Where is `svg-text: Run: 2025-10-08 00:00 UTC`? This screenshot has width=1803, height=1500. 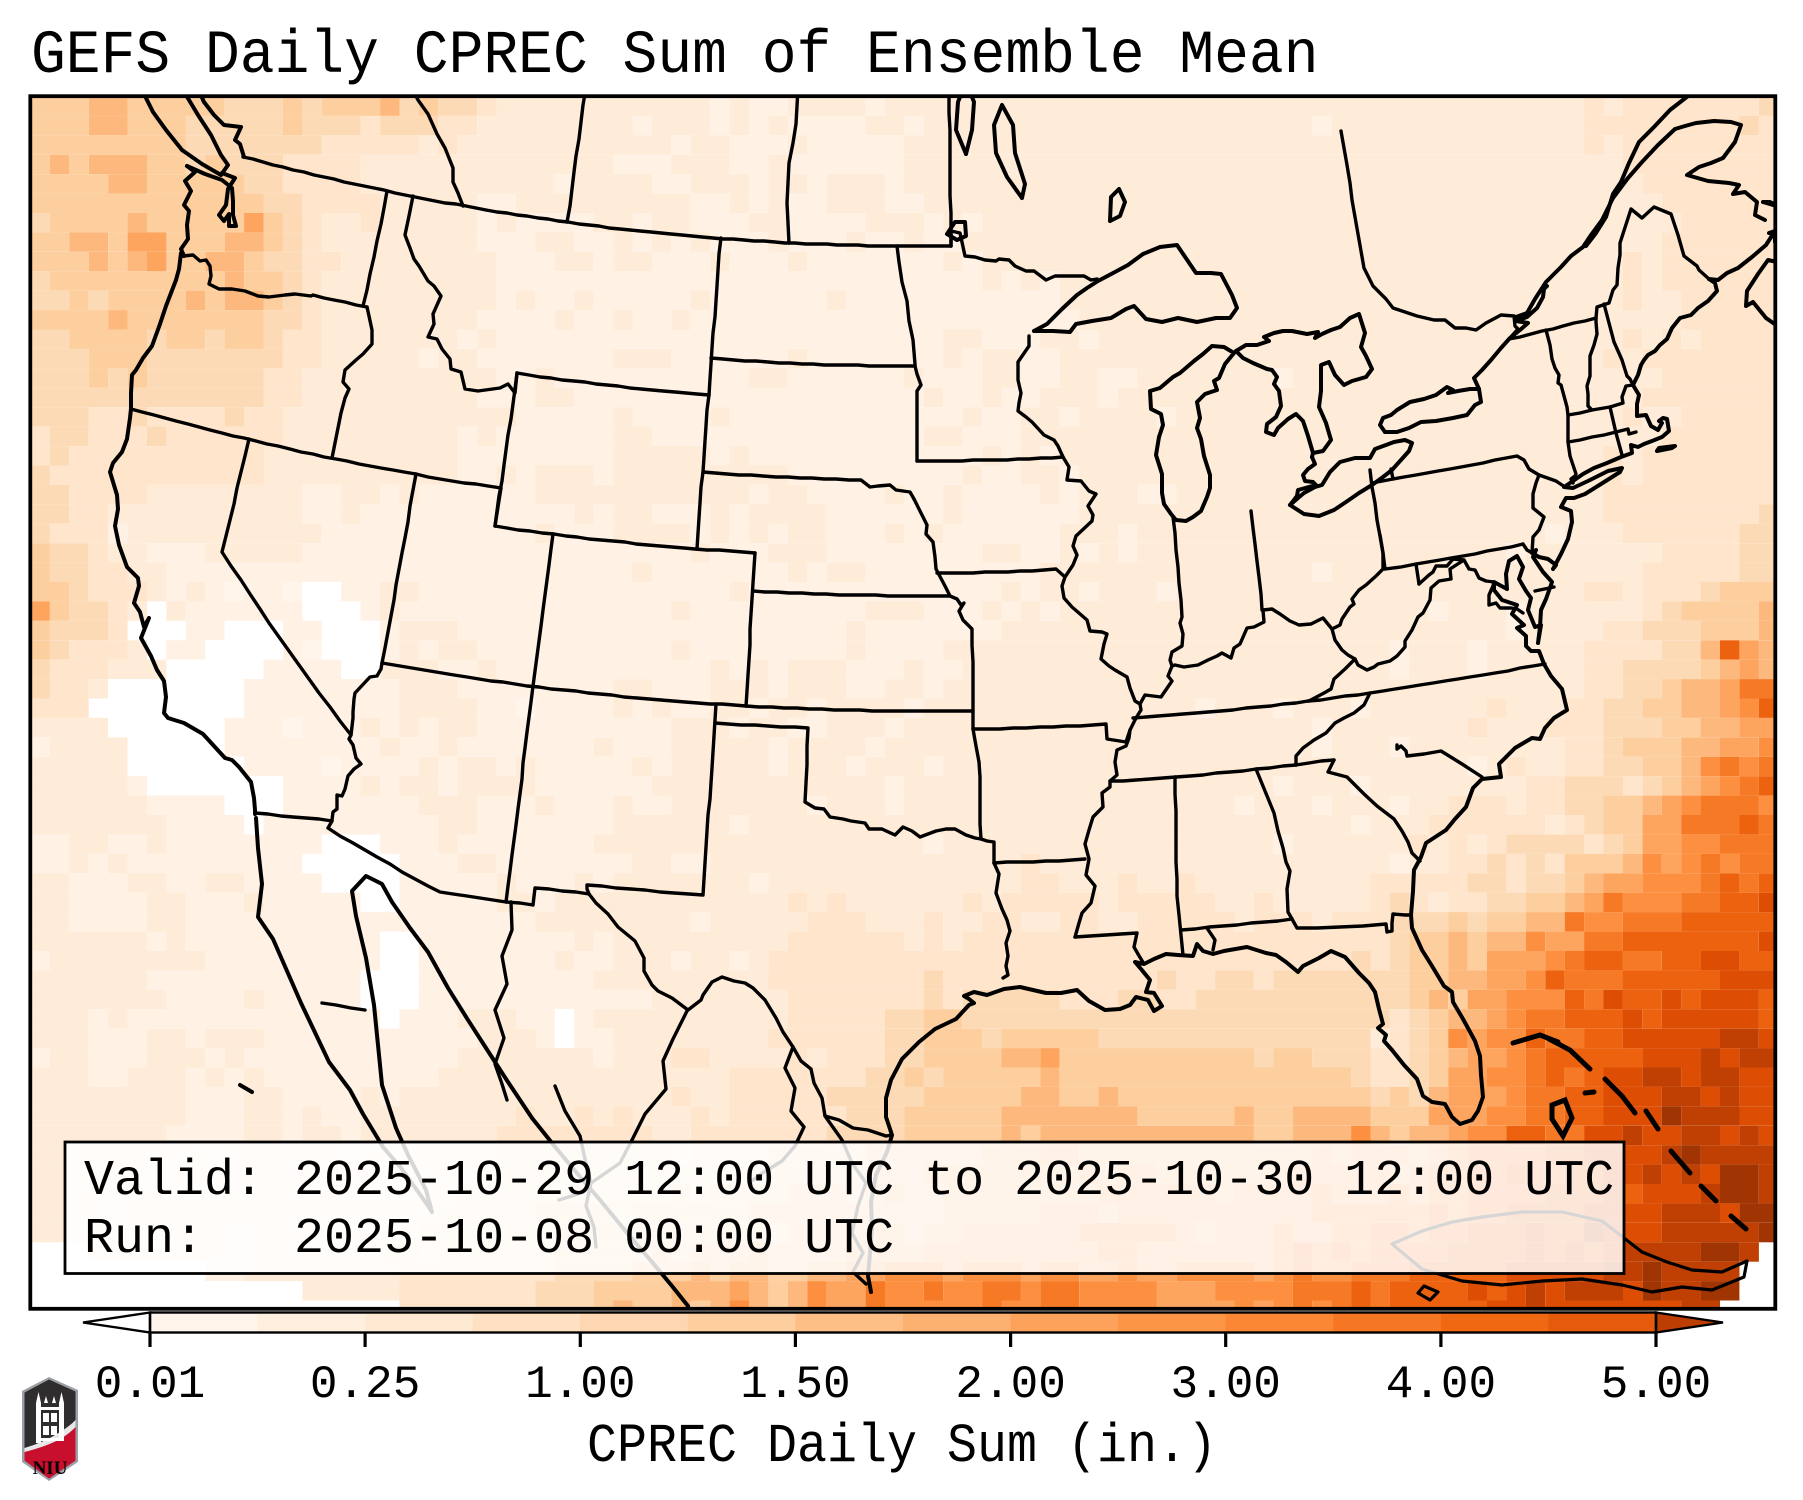
svg-text: Run: 2025-10-08 00:00 UTC is located at coordinates (489, 1239).